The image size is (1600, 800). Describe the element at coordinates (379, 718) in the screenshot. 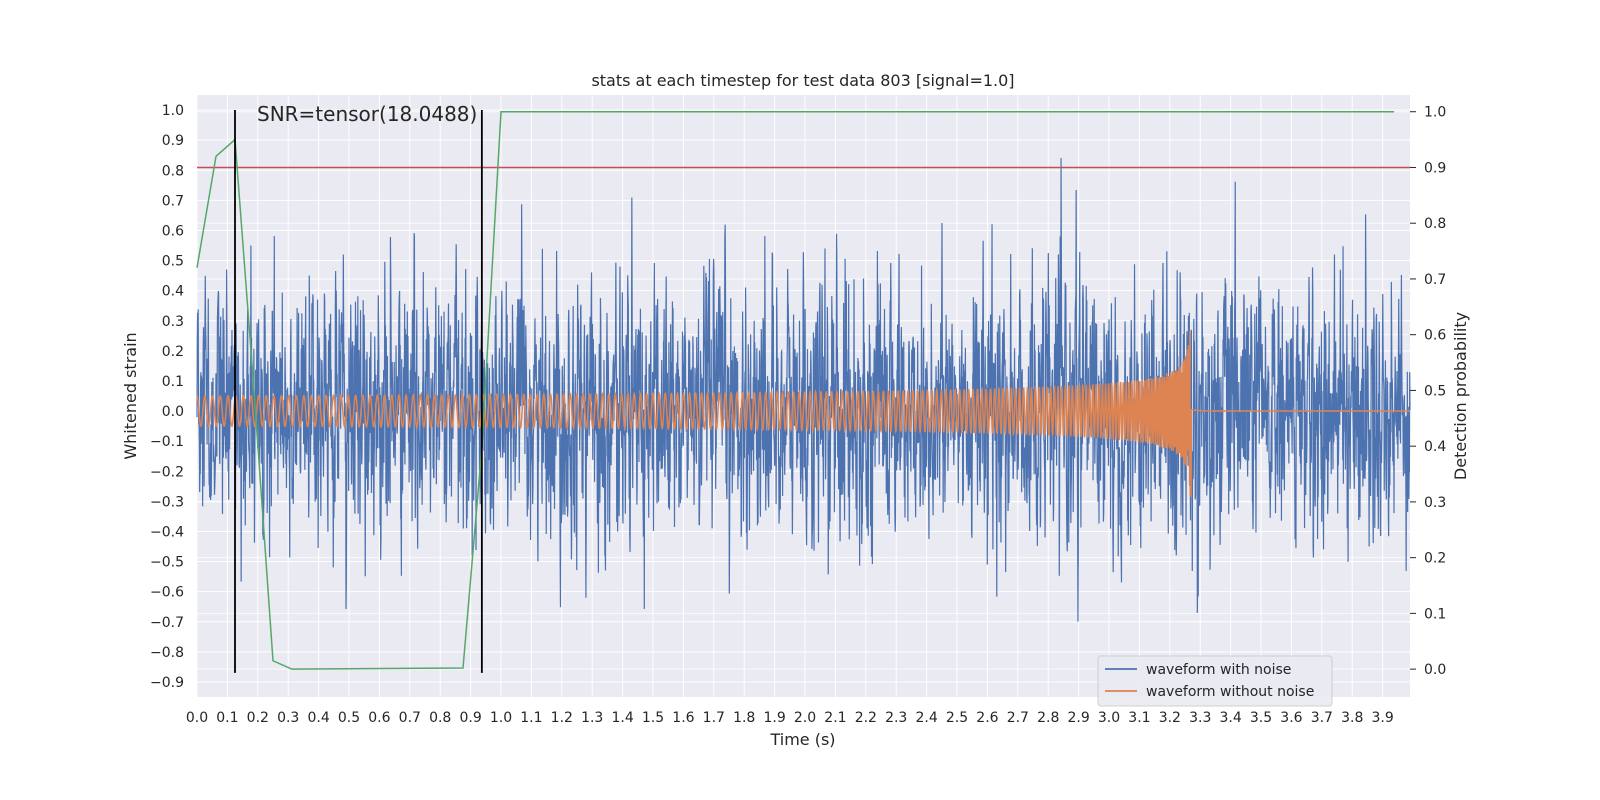

I see `x-tick-label: 0.6` at that location.